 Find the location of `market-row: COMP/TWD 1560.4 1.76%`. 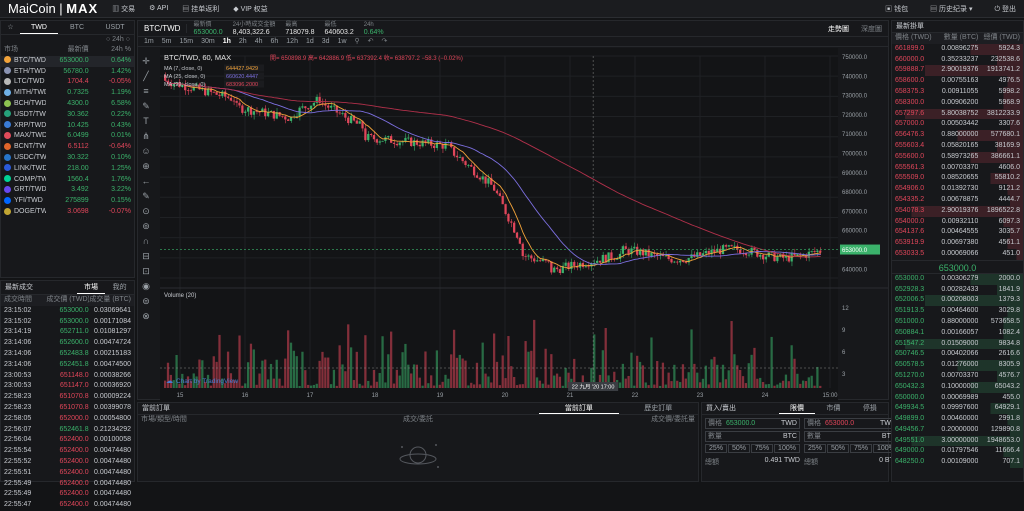

market-row: COMP/TWD 1560.4 1.76% is located at coordinates (67, 180).